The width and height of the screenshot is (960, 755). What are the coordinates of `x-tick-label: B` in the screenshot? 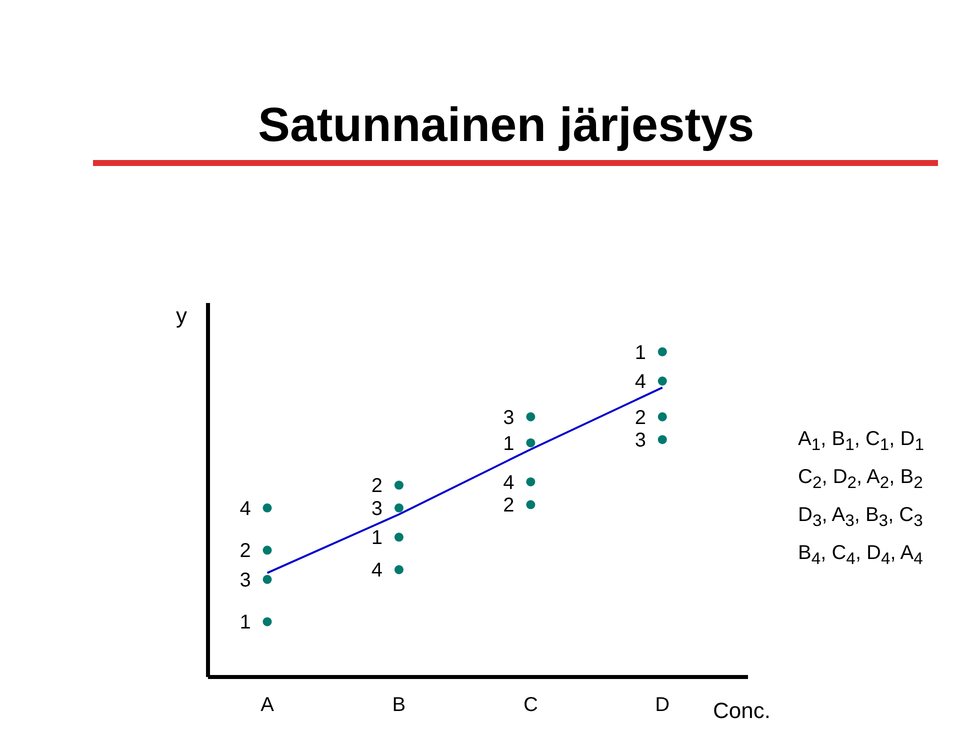 It's located at (399, 705).